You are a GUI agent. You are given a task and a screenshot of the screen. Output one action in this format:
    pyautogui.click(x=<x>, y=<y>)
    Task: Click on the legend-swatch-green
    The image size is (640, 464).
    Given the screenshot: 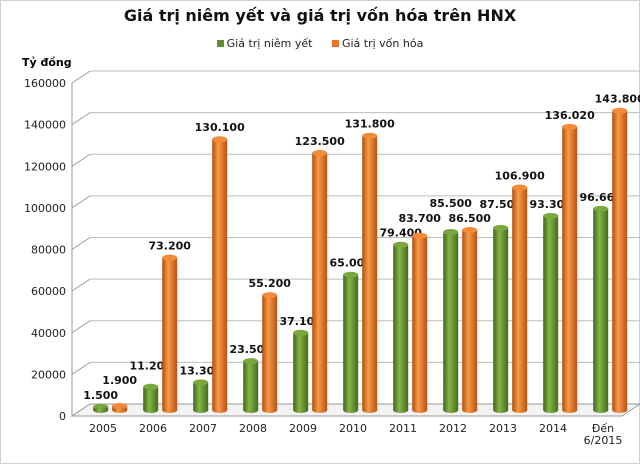 What is the action you would take?
    pyautogui.click(x=220, y=43)
    